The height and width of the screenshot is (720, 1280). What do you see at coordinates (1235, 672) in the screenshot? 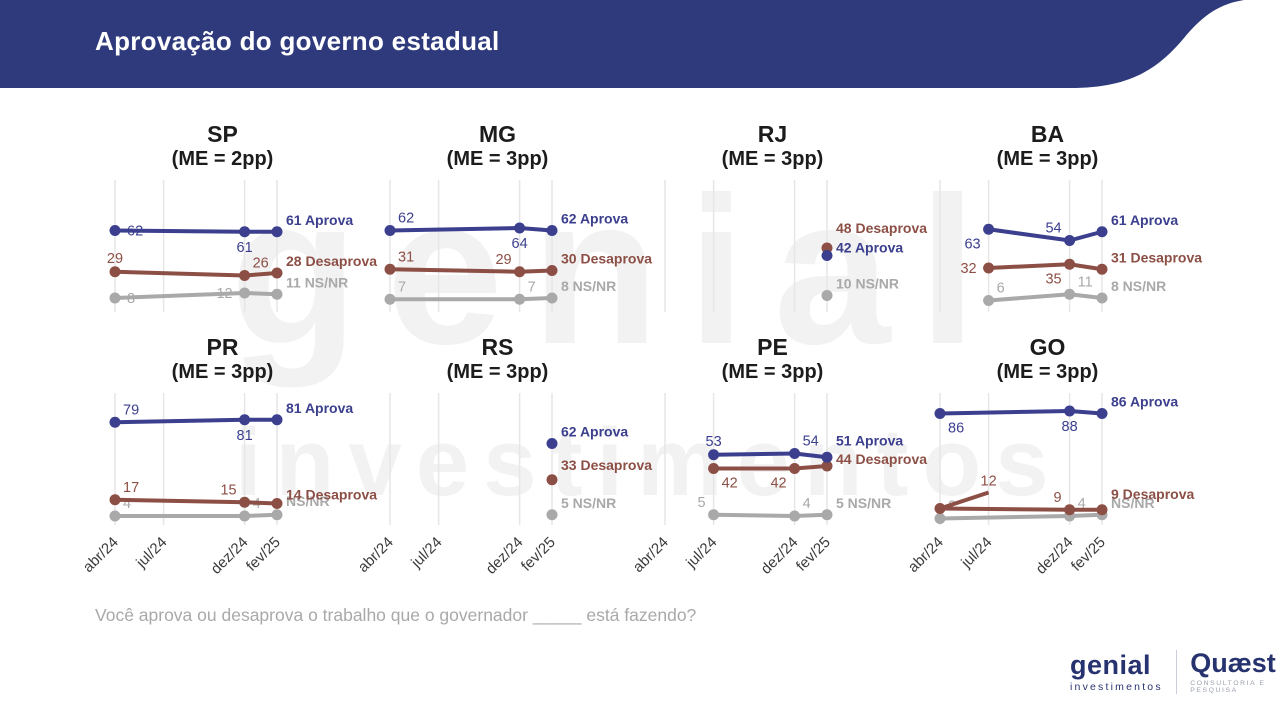
I see `quaest-logo: Quæst CONSULTORIA E PESQUISA` at bounding box center [1235, 672].